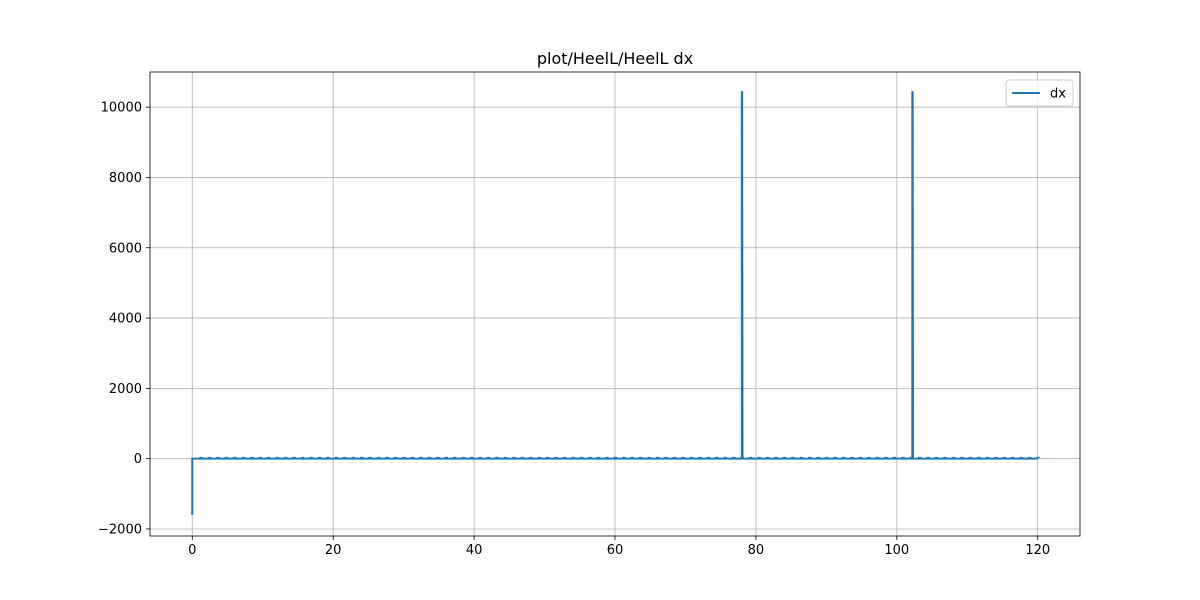 This screenshot has width=1200, height=600. Describe the element at coordinates (615, 550) in the screenshot. I see `x-tick-label: 60` at that location.